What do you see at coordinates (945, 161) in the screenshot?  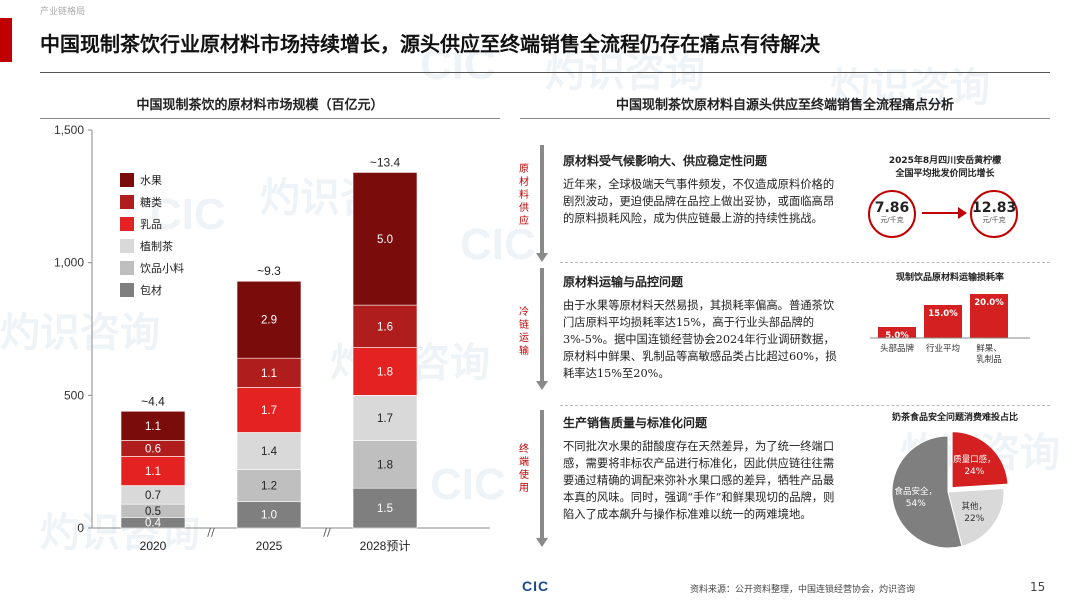 I see `lemon-title-line1: 2025年8月四川安岳黄柠檬` at bounding box center [945, 161].